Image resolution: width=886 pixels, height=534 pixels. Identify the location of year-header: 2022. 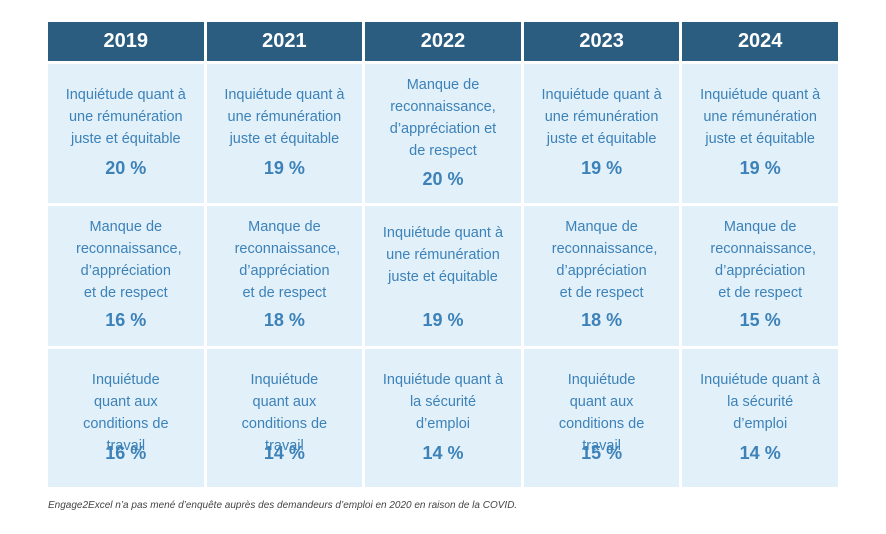
(443, 41).